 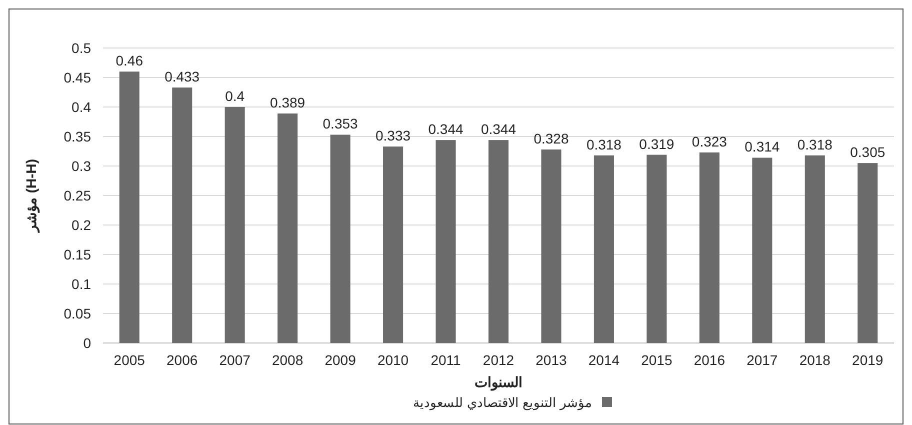 I want to click on x-tick-label: 2010, so click(x=393, y=360).